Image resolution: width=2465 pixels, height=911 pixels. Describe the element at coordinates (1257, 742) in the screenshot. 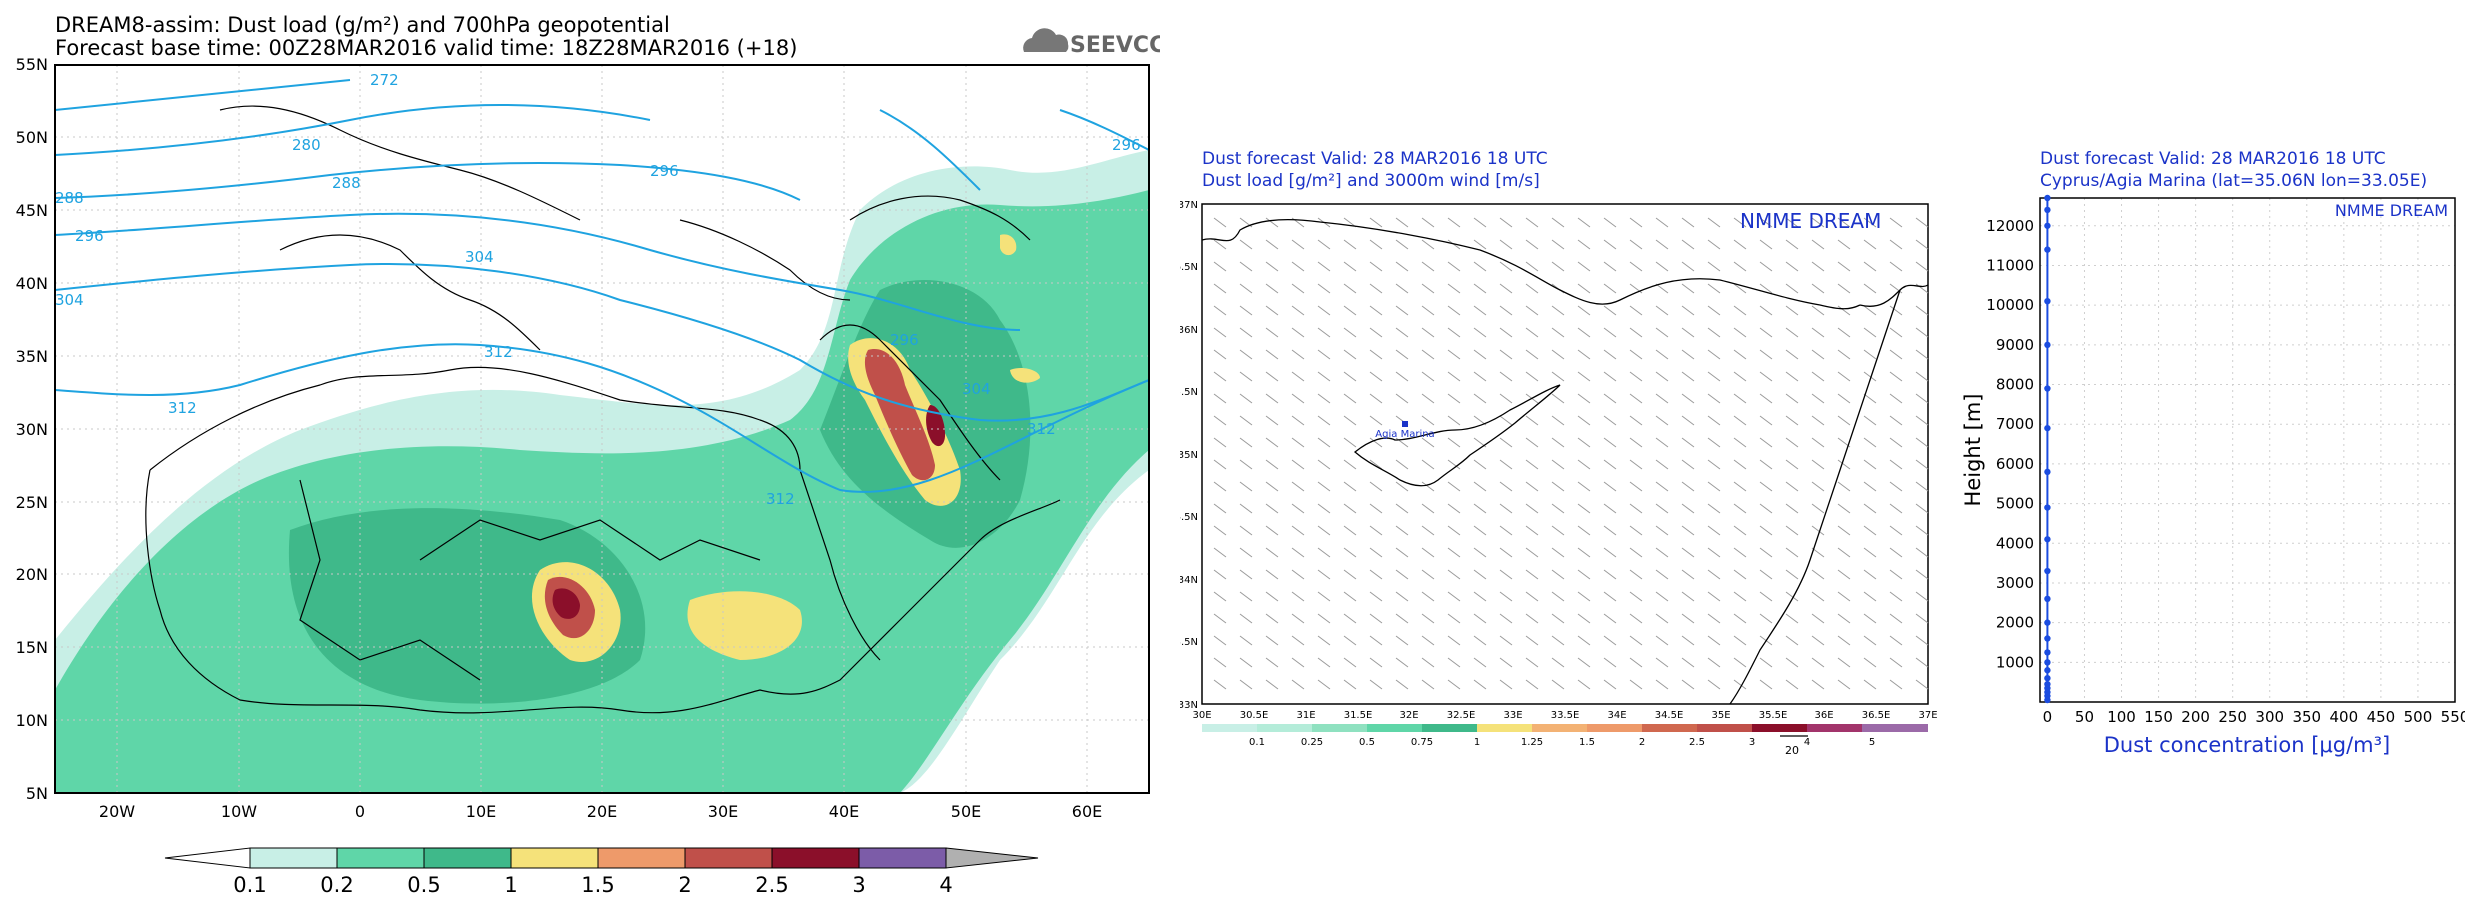

I see `colorbar-label: 0.1` at that location.